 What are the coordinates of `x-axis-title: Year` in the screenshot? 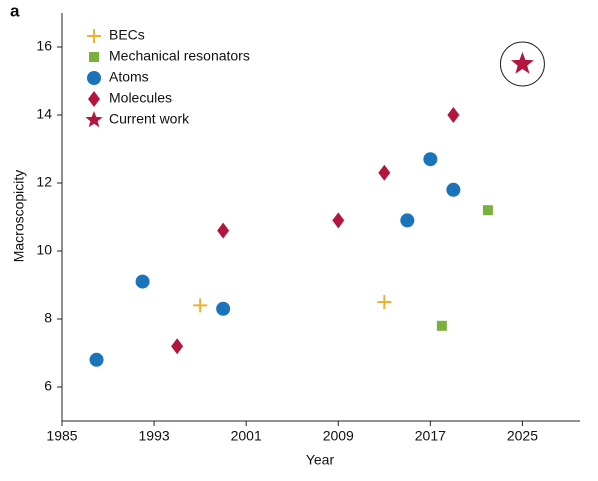 It's located at (320, 460).